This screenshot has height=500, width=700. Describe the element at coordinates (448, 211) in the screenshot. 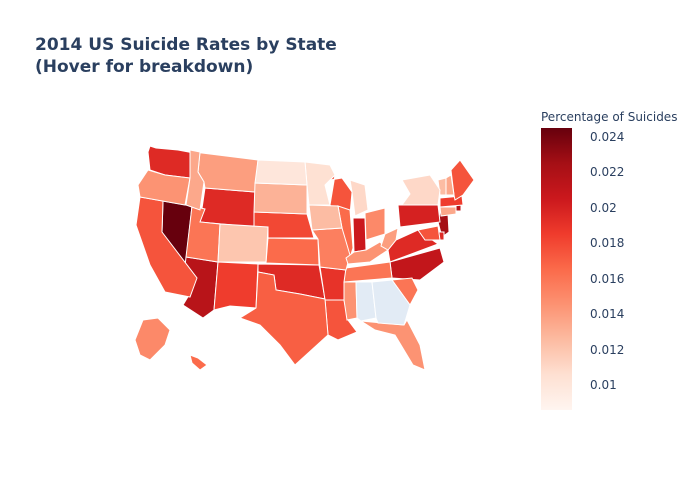

I see `state-ct: CT: 0.0135` at that location.